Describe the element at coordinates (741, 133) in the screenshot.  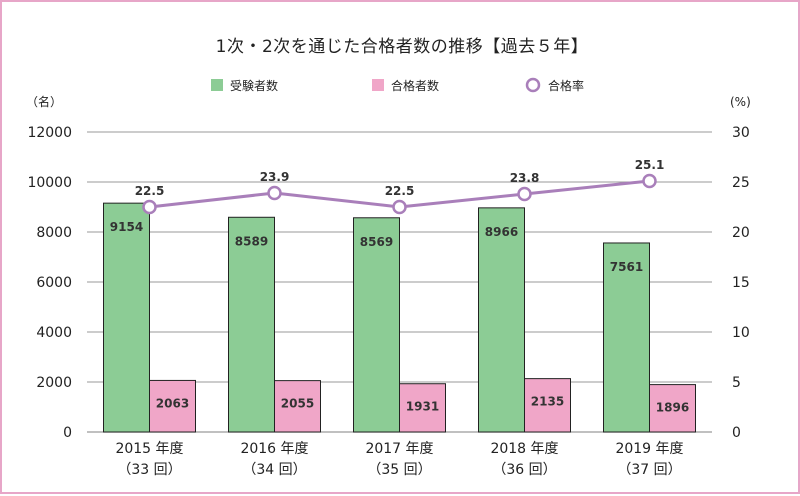
I see `right-tick-label: 30` at that location.